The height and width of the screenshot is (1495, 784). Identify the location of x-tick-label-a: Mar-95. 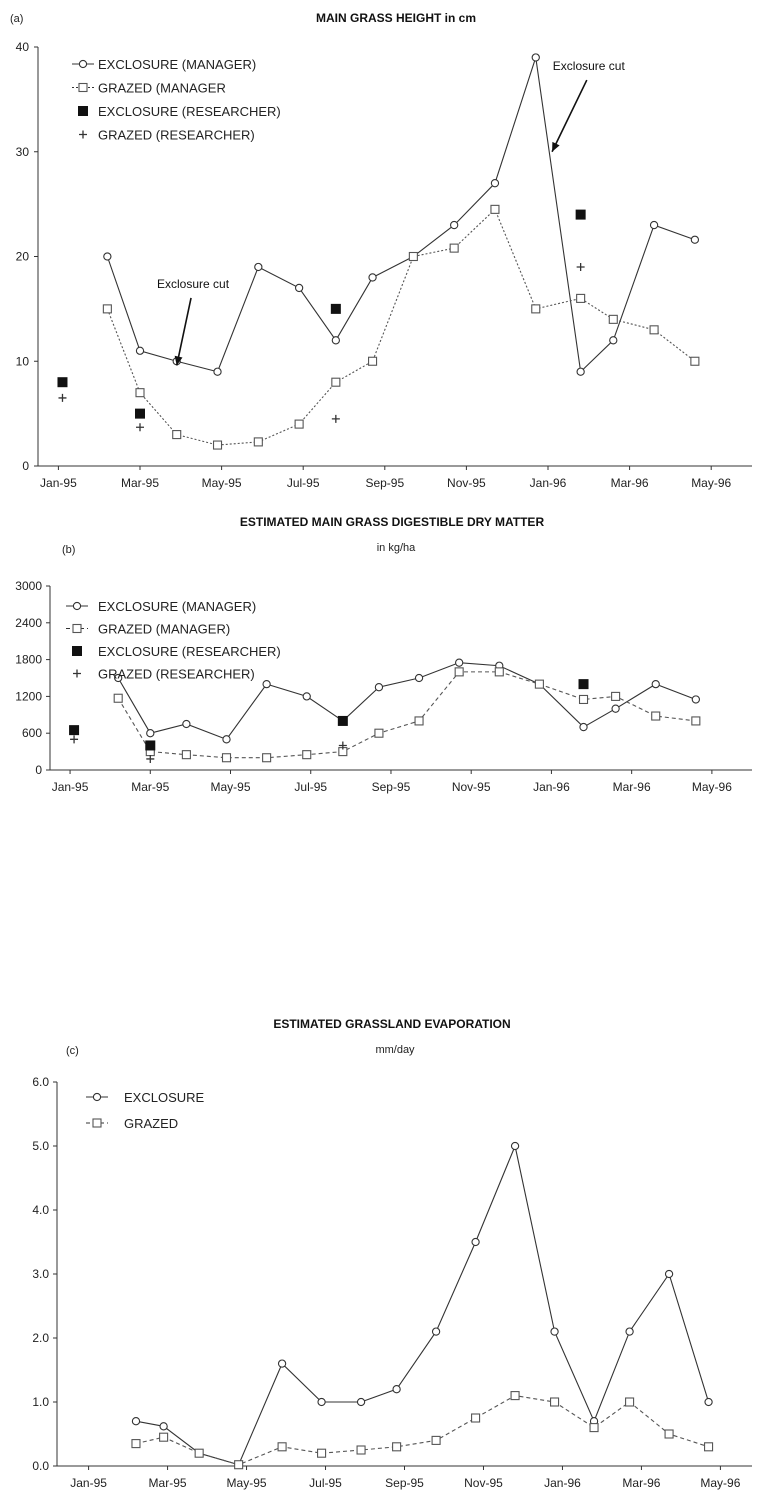
(140, 483).